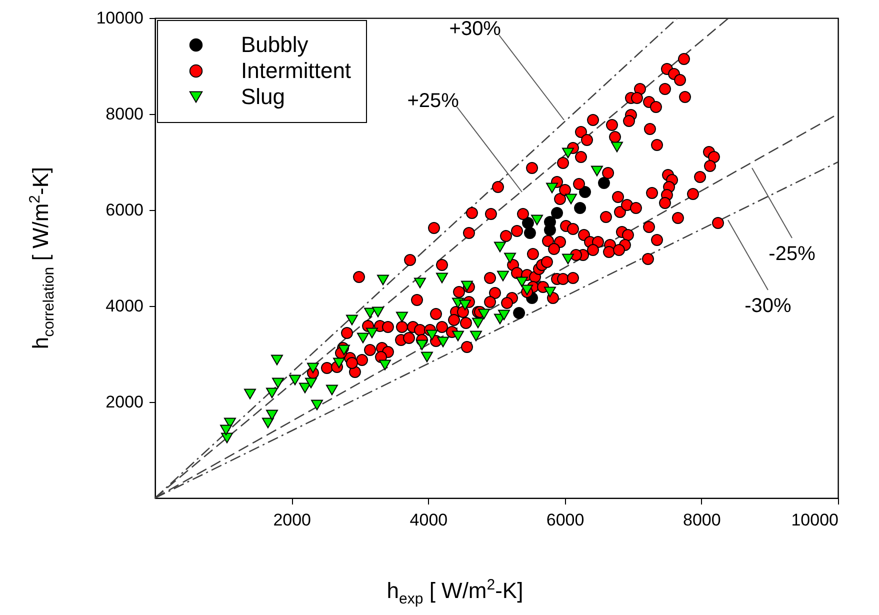 Image resolution: width=879 pixels, height=615 pixels. Describe the element at coordinates (768, 305) in the screenshot. I see `annotation: -30%` at that location.